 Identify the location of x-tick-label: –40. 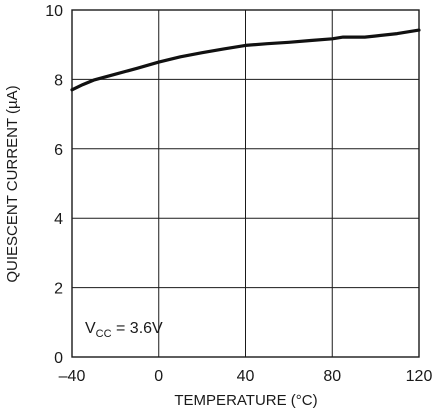
(72, 376).